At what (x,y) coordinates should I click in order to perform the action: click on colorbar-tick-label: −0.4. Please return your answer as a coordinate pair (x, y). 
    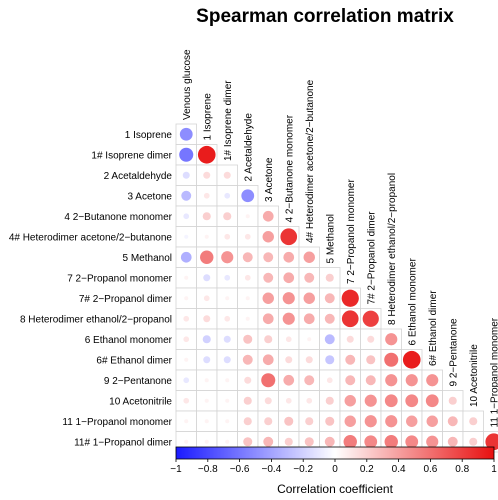
    Looking at the image, I should click on (272, 469).